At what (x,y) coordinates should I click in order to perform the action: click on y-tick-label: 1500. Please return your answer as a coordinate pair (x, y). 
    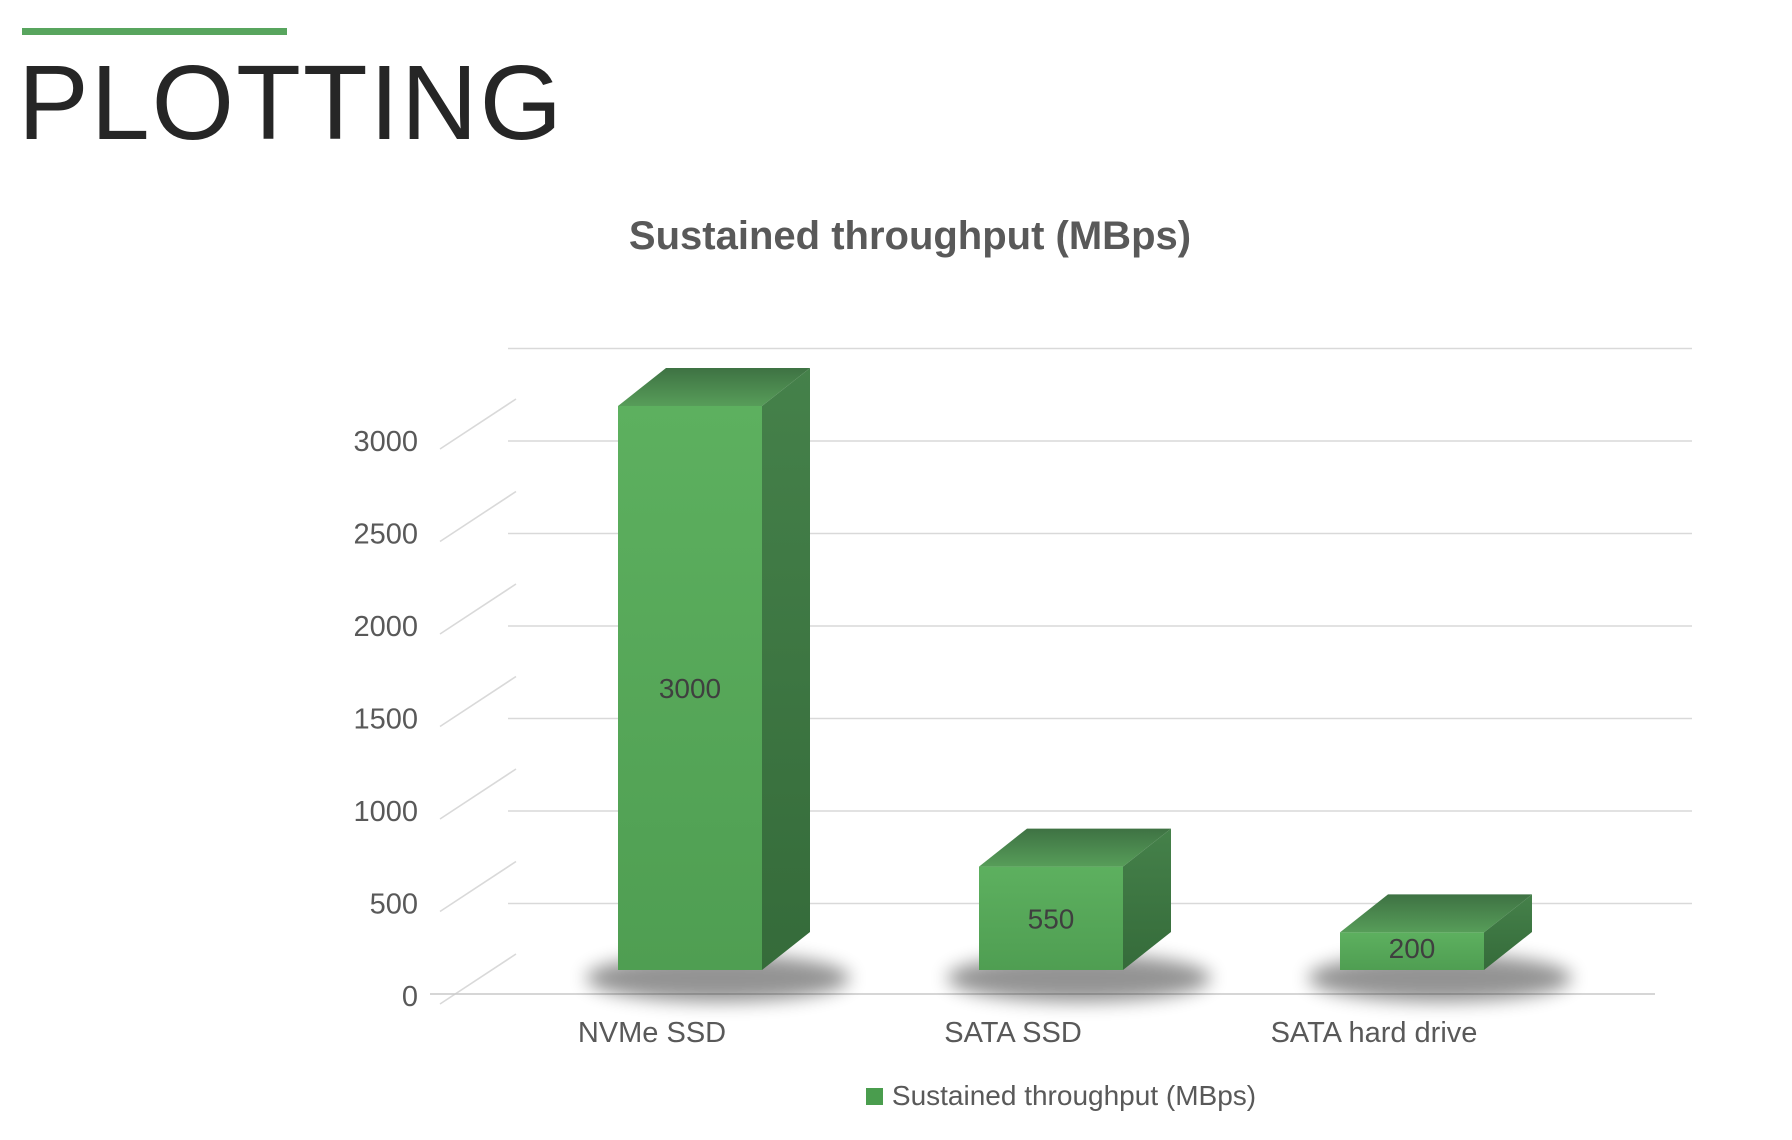
    Looking at the image, I should click on (385, 720).